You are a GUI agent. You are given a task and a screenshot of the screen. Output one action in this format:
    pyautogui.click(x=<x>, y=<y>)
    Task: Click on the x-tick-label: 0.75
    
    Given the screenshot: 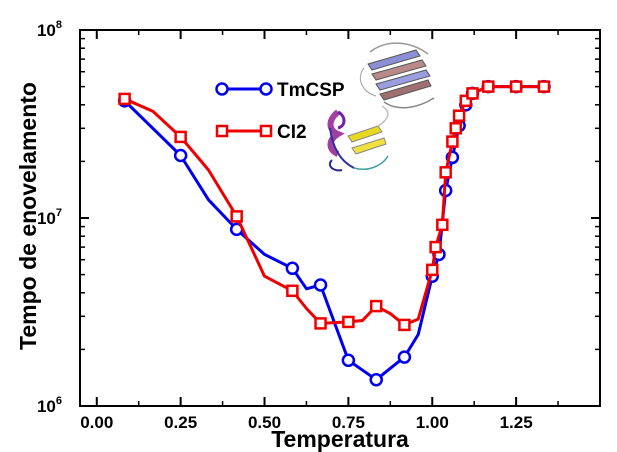 What is the action you would take?
    pyautogui.click(x=348, y=422)
    